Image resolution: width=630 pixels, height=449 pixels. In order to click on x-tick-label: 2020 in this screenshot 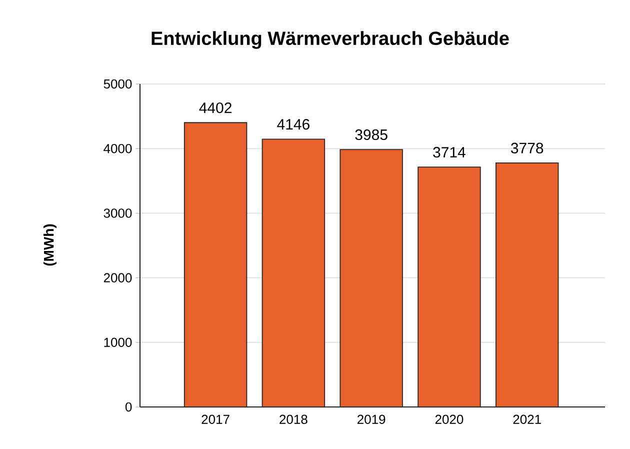, I will do `click(449, 419)`.